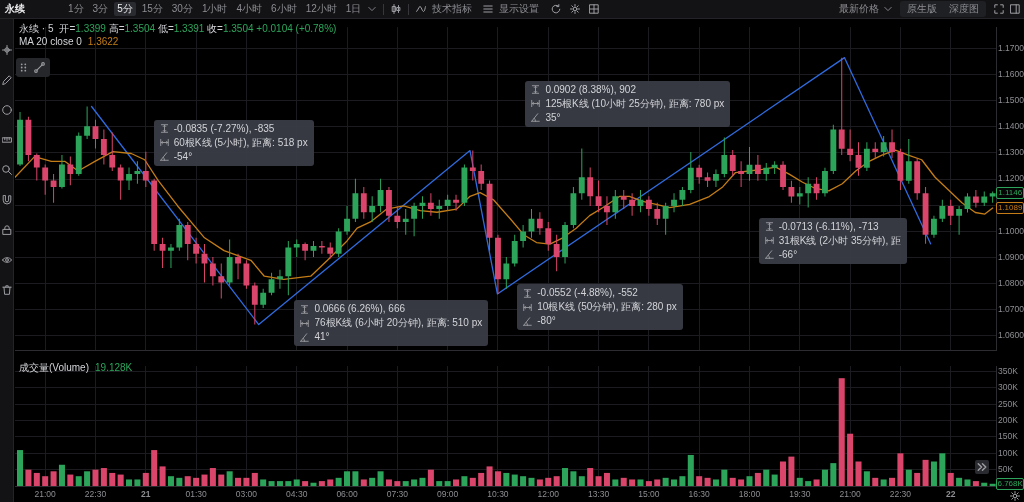 The height and width of the screenshot is (502, 1024). Describe the element at coordinates (54, 367) in the screenshot. I see `chart-title: 成交量(Volume)` at that location.